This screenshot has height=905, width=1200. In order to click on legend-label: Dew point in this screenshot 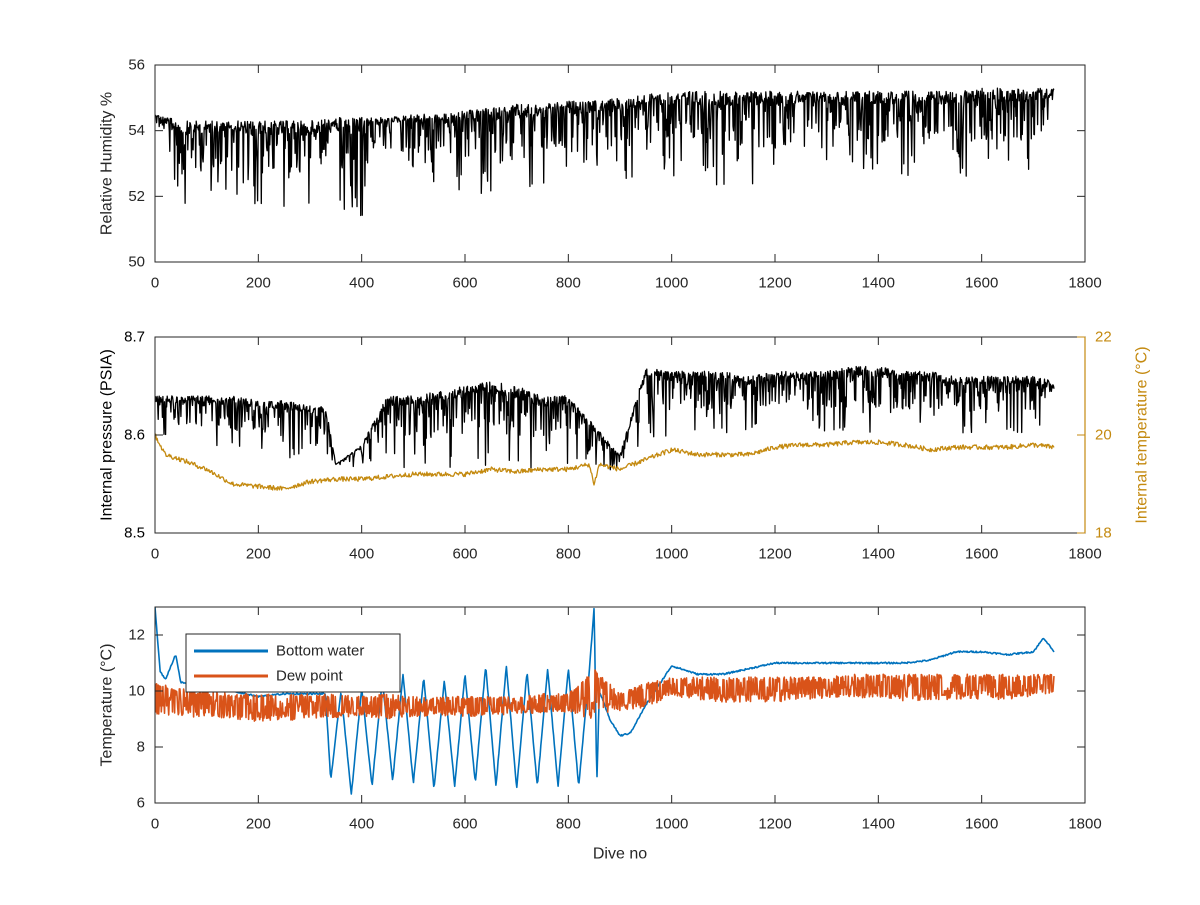, I will do `click(310, 676)`.